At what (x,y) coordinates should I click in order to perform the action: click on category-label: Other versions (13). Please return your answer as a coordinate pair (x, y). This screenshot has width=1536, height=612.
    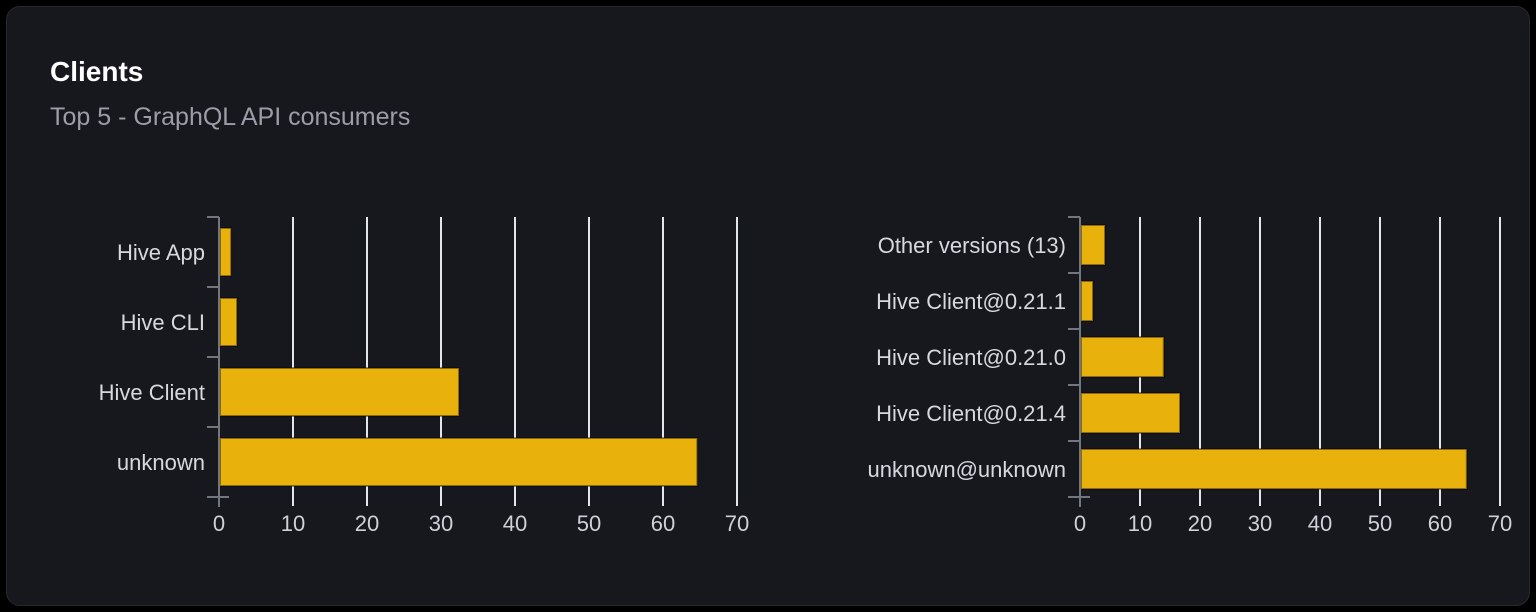
    Looking at the image, I should click on (972, 245).